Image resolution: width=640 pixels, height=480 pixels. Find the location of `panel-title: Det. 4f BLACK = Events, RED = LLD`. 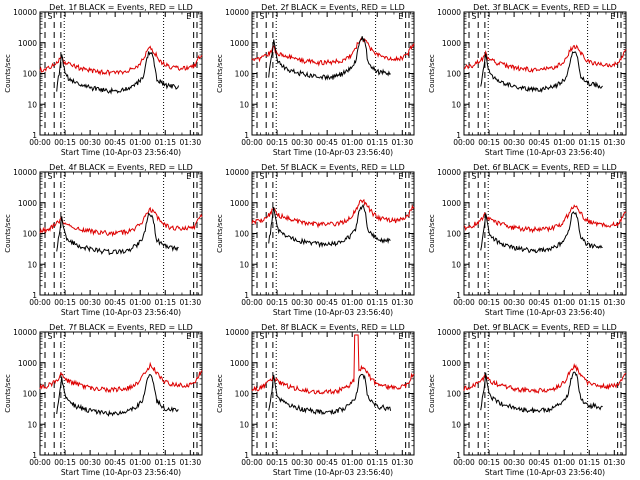

panel-title: Det. 4f BLACK = Events, RED = LLD is located at coordinates (121, 167).